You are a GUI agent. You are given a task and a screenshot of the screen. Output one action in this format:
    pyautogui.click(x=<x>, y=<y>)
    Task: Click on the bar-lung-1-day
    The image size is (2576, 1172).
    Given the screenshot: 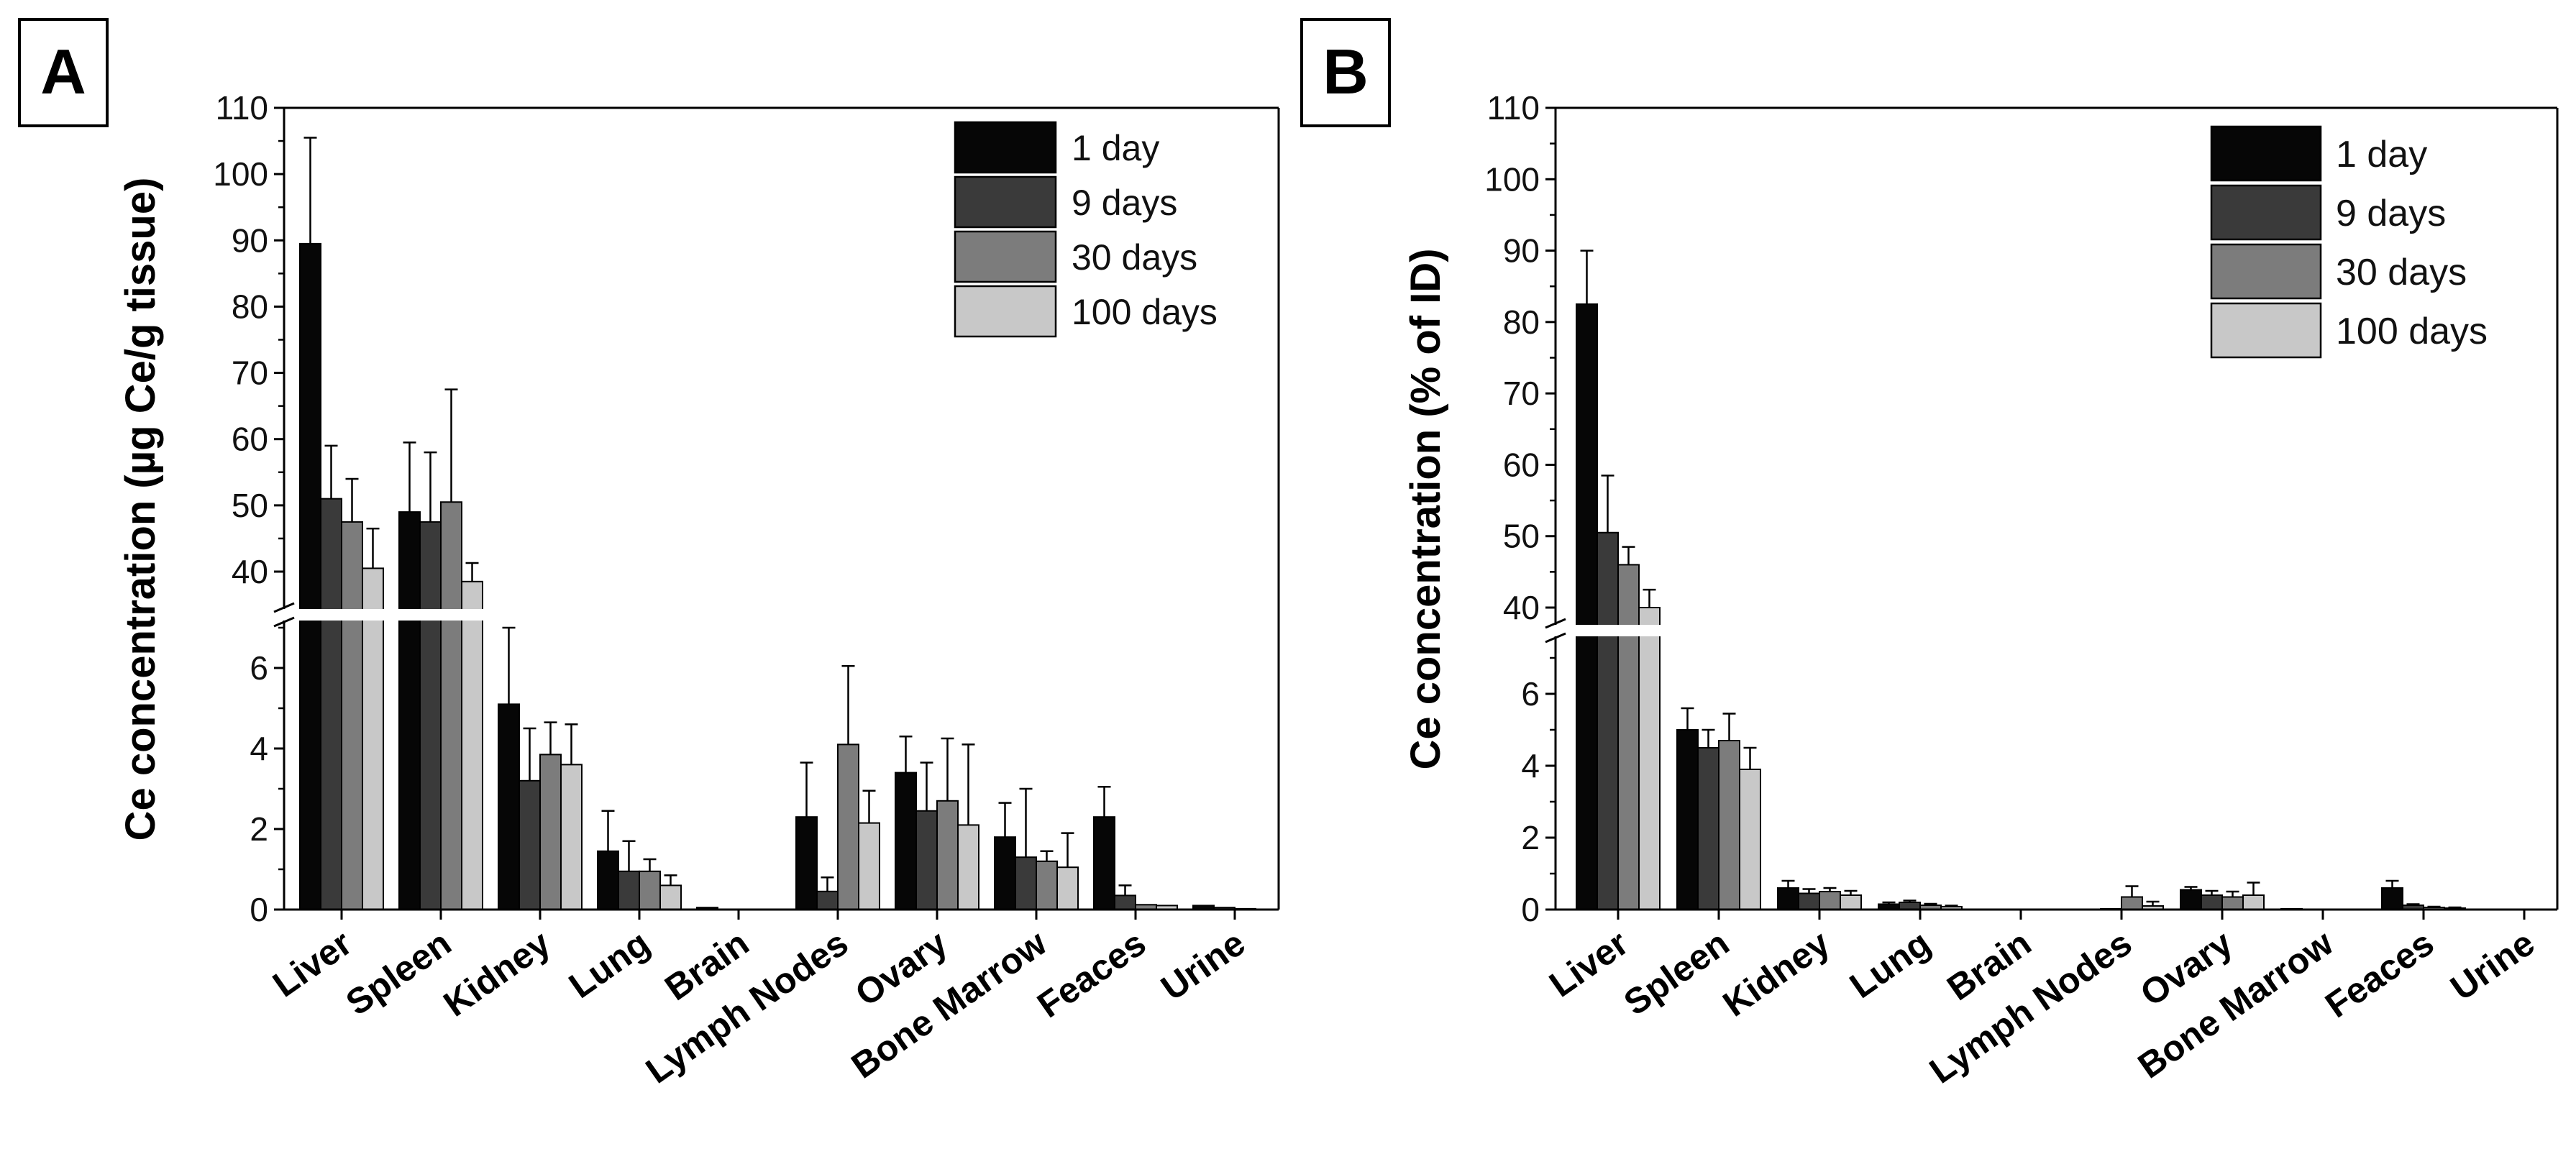 What is the action you would take?
    pyautogui.click(x=608, y=880)
    